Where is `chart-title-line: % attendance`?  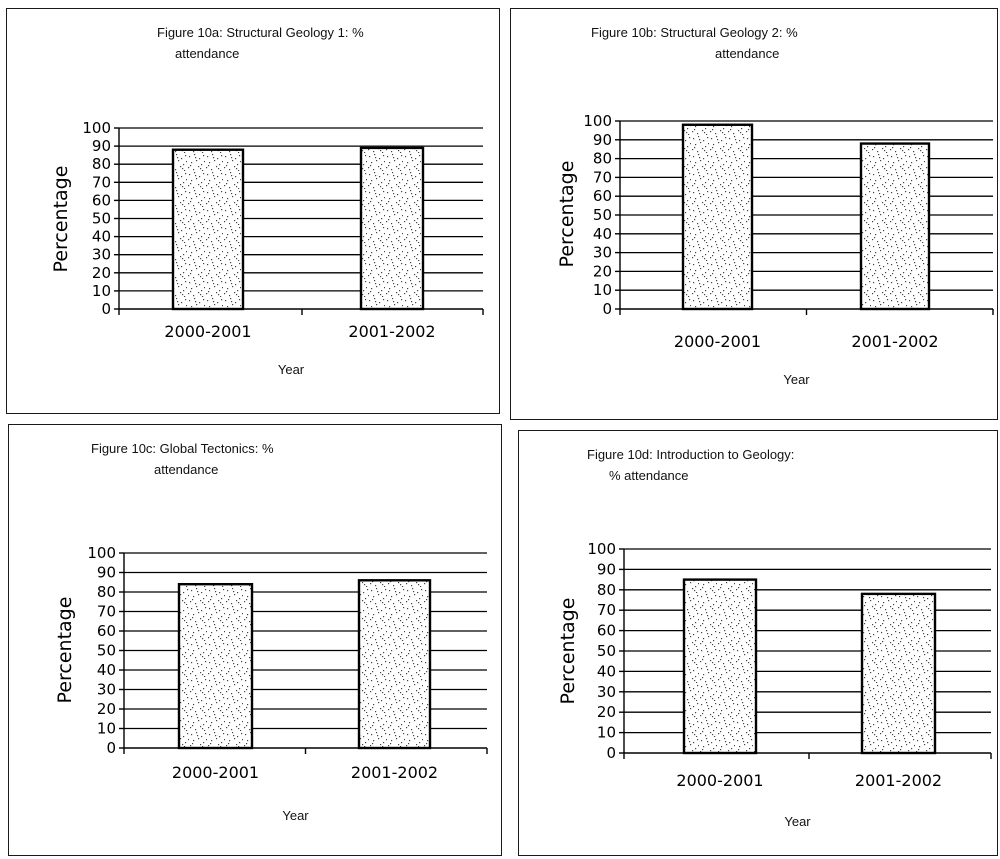
chart-title-line: % attendance is located at coordinates (649, 475).